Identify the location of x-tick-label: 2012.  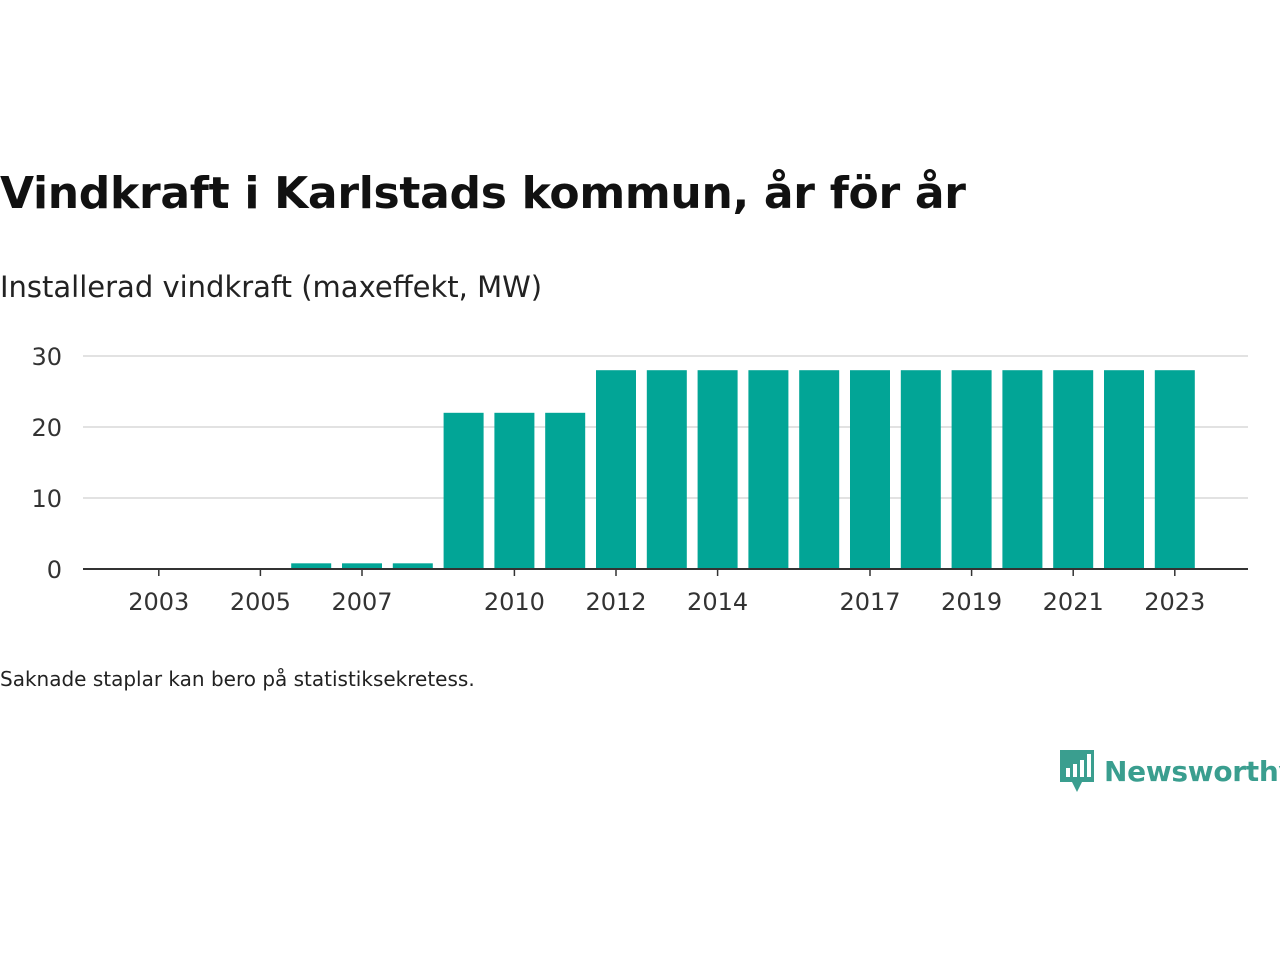
(615, 602).